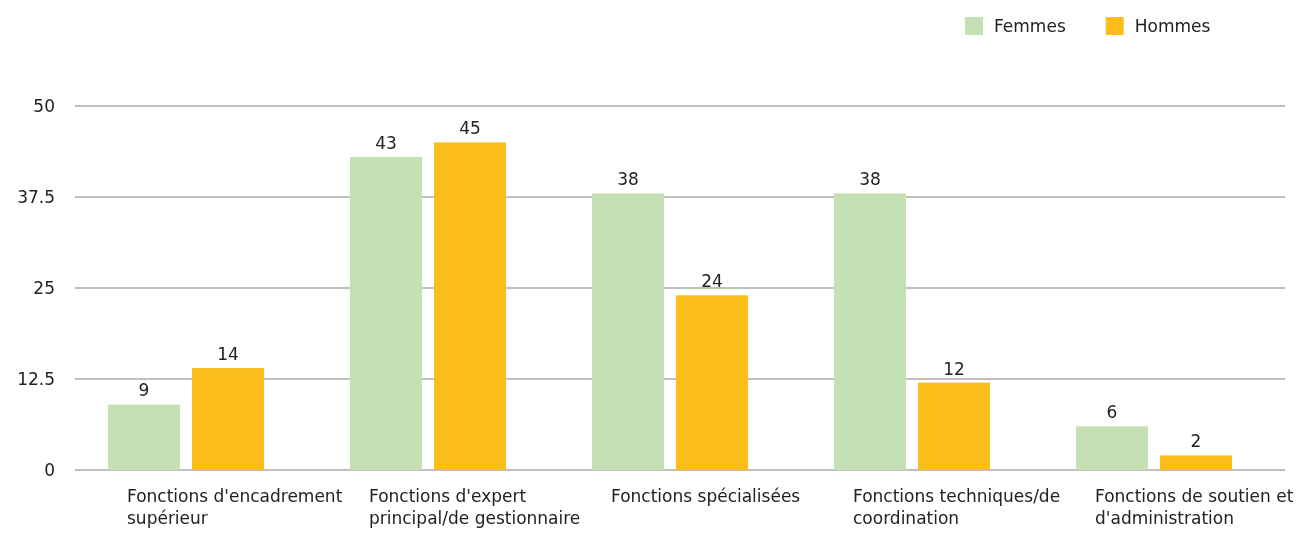 Image resolution: width=1298 pixels, height=555 pixels. I want to click on legend-label: Hommes, so click(1172, 26).